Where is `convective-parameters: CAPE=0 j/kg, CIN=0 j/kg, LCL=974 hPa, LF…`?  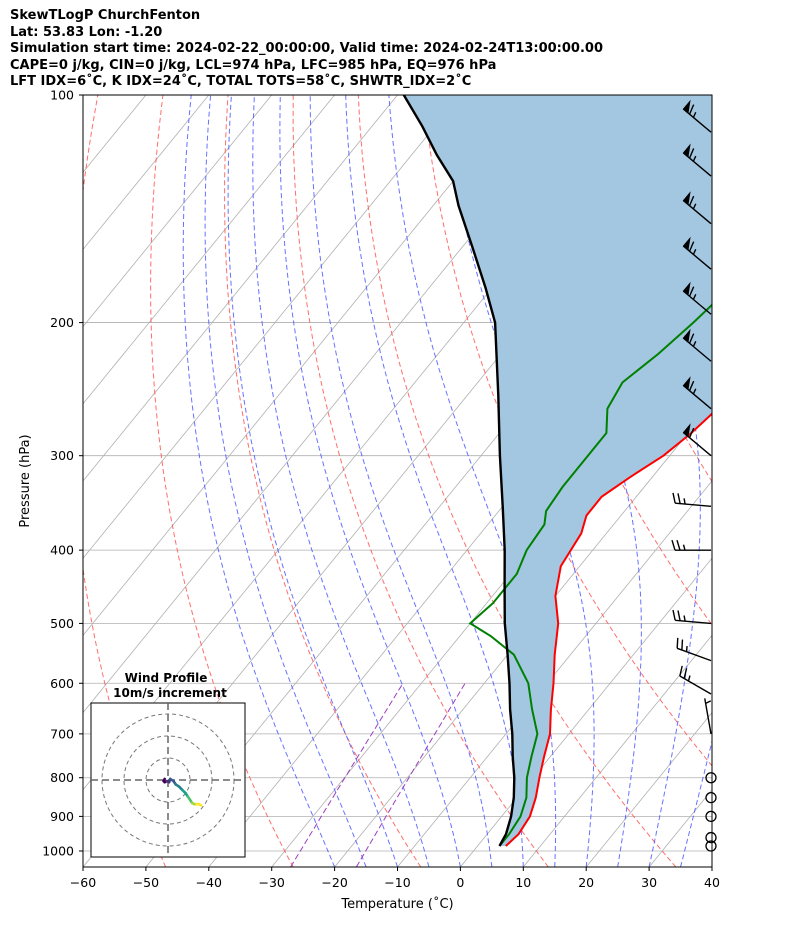 convective-parameters: CAPE=0 j/kg, CIN=0 j/kg, LCL=974 hPa, LF… is located at coordinates (253, 65).